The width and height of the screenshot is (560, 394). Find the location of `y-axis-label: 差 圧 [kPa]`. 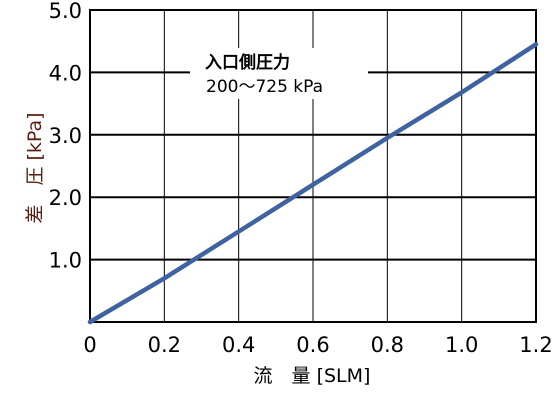

y-axis-label: 差 圧 [kPa] is located at coordinates (35, 167).